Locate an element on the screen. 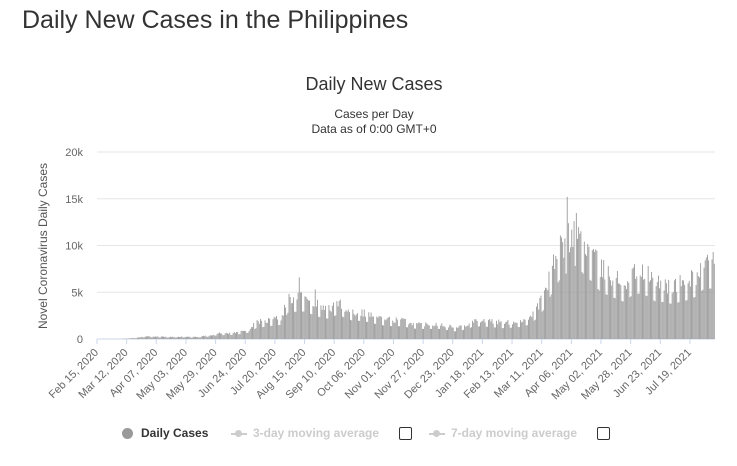 This screenshot has width=737, height=466. legend-label: Daily Cases is located at coordinates (175, 433).